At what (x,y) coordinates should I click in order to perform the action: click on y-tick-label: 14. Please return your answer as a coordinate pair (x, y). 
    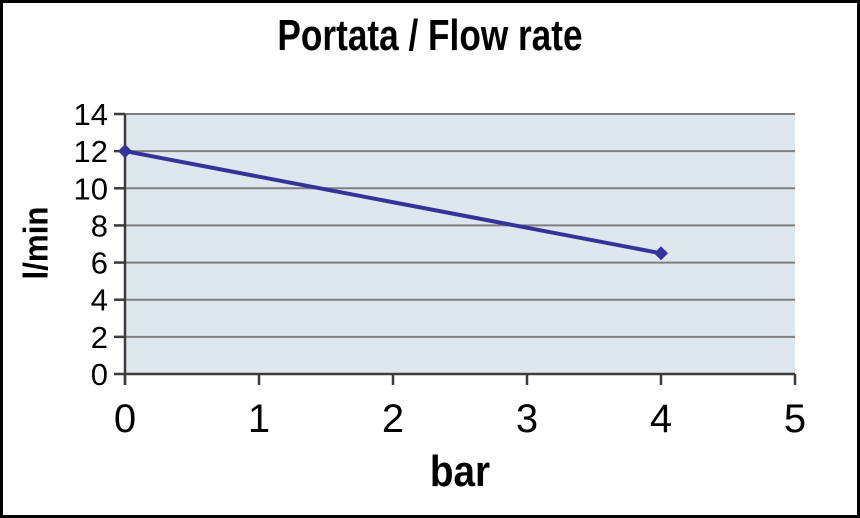
    Looking at the image, I should click on (91, 114).